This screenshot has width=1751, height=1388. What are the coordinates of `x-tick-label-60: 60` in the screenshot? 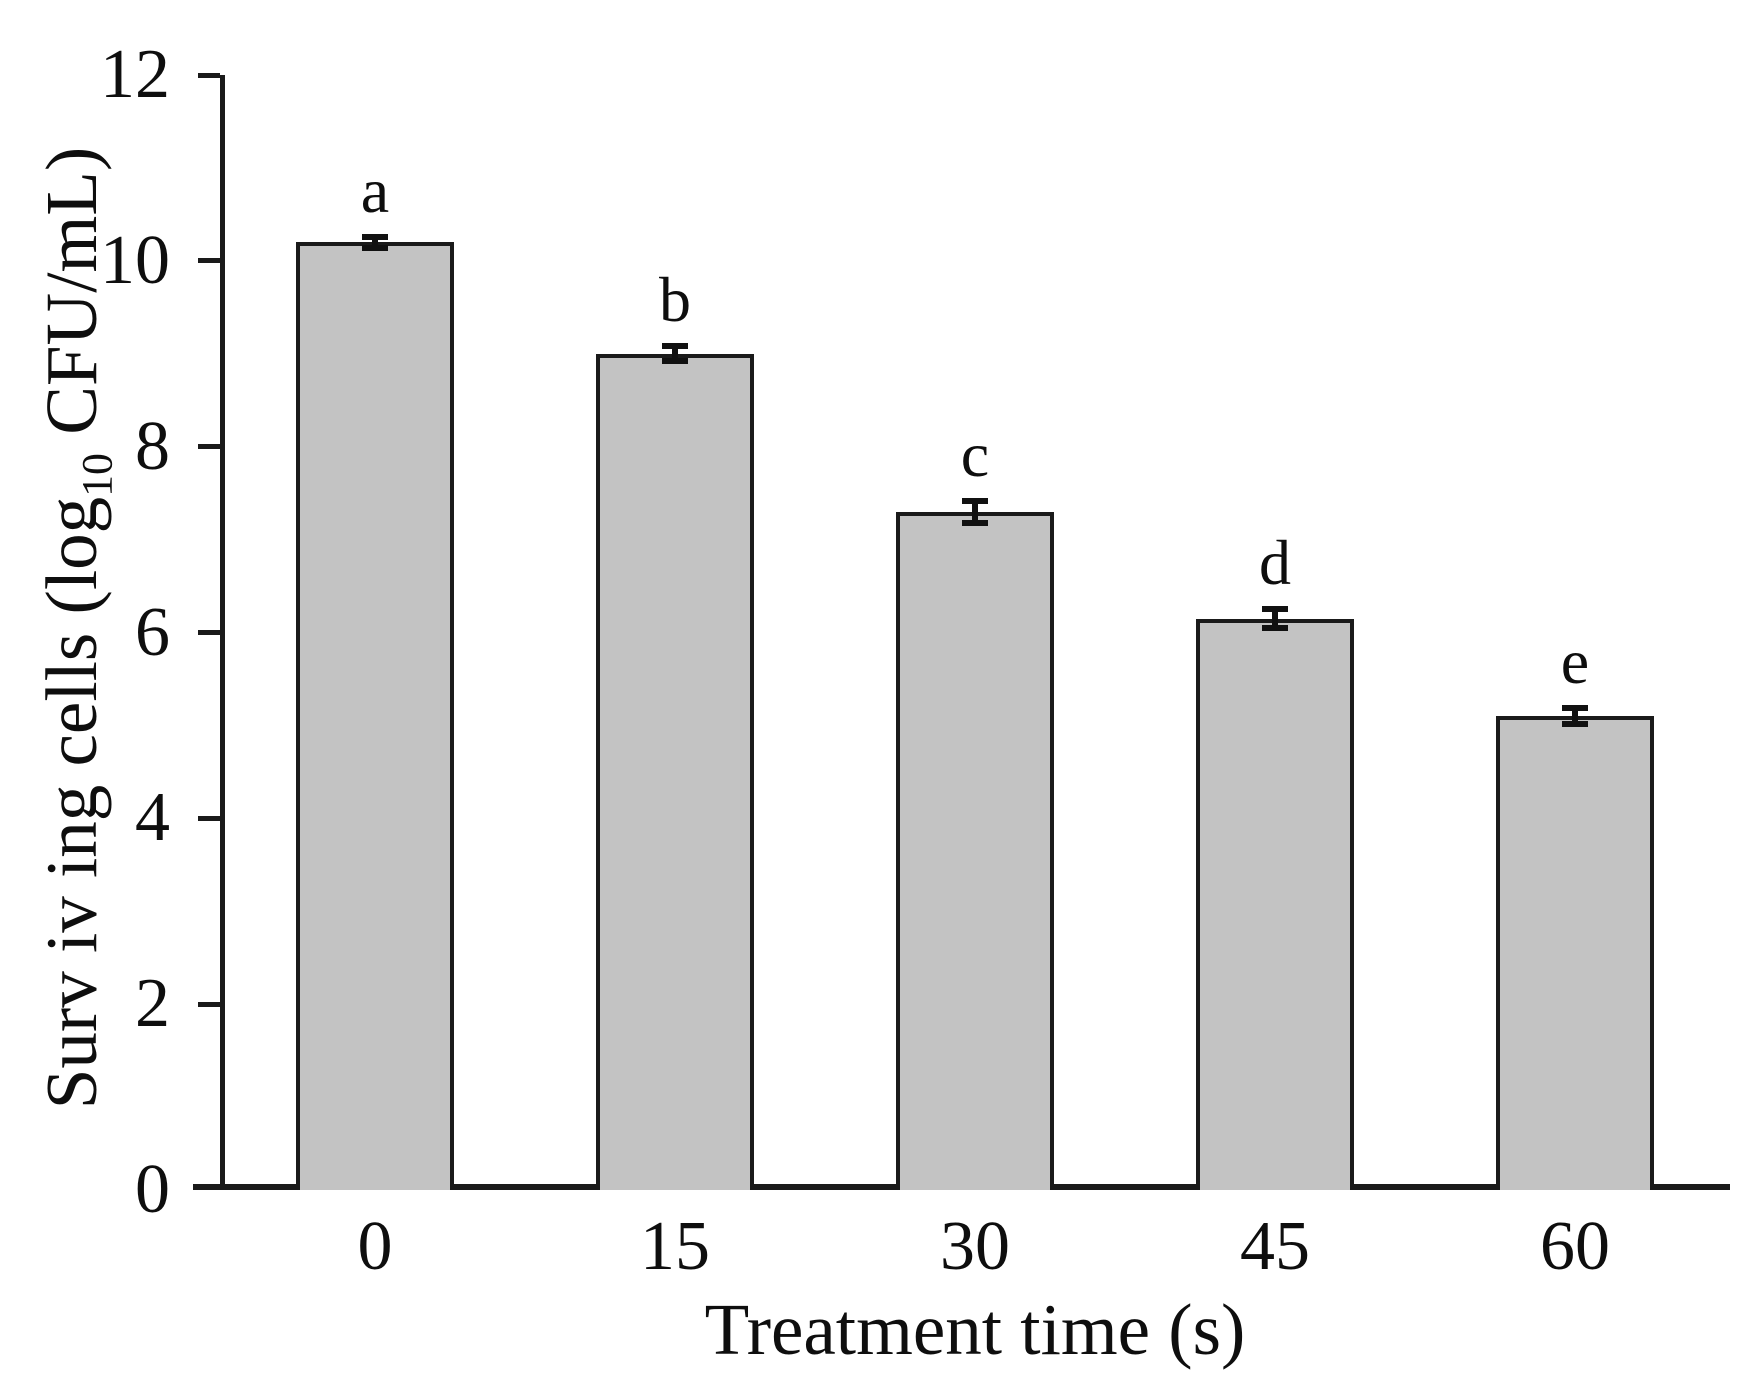 It's located at (1575, 1246).